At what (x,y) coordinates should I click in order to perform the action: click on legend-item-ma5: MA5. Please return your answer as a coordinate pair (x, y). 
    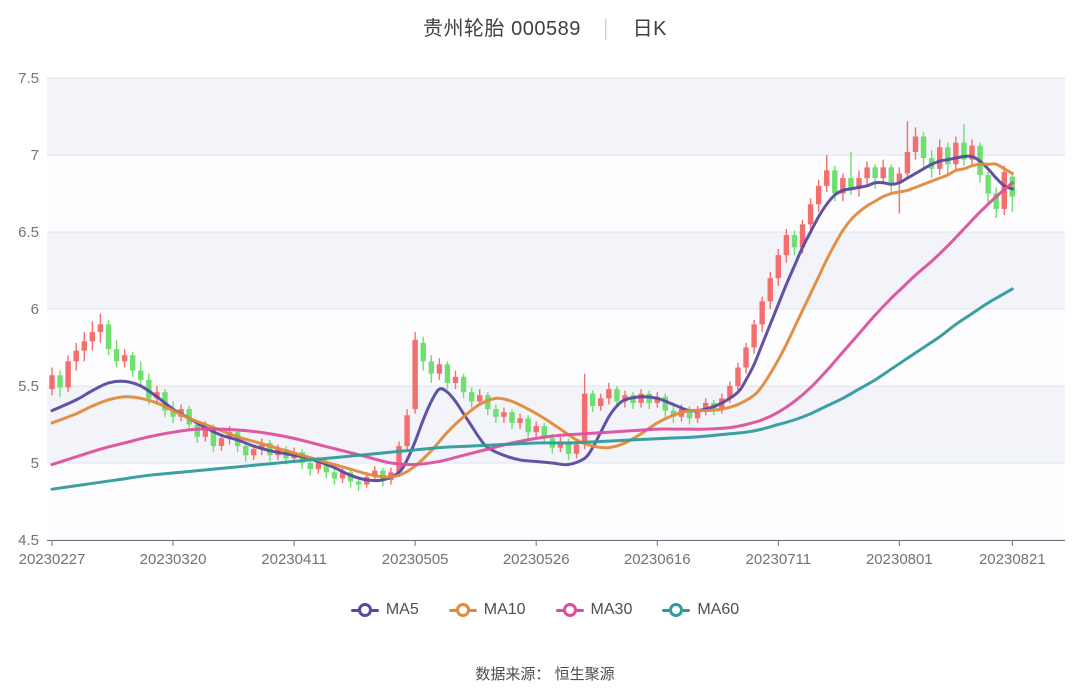
    Looking at the image, I should click on (384, 610).